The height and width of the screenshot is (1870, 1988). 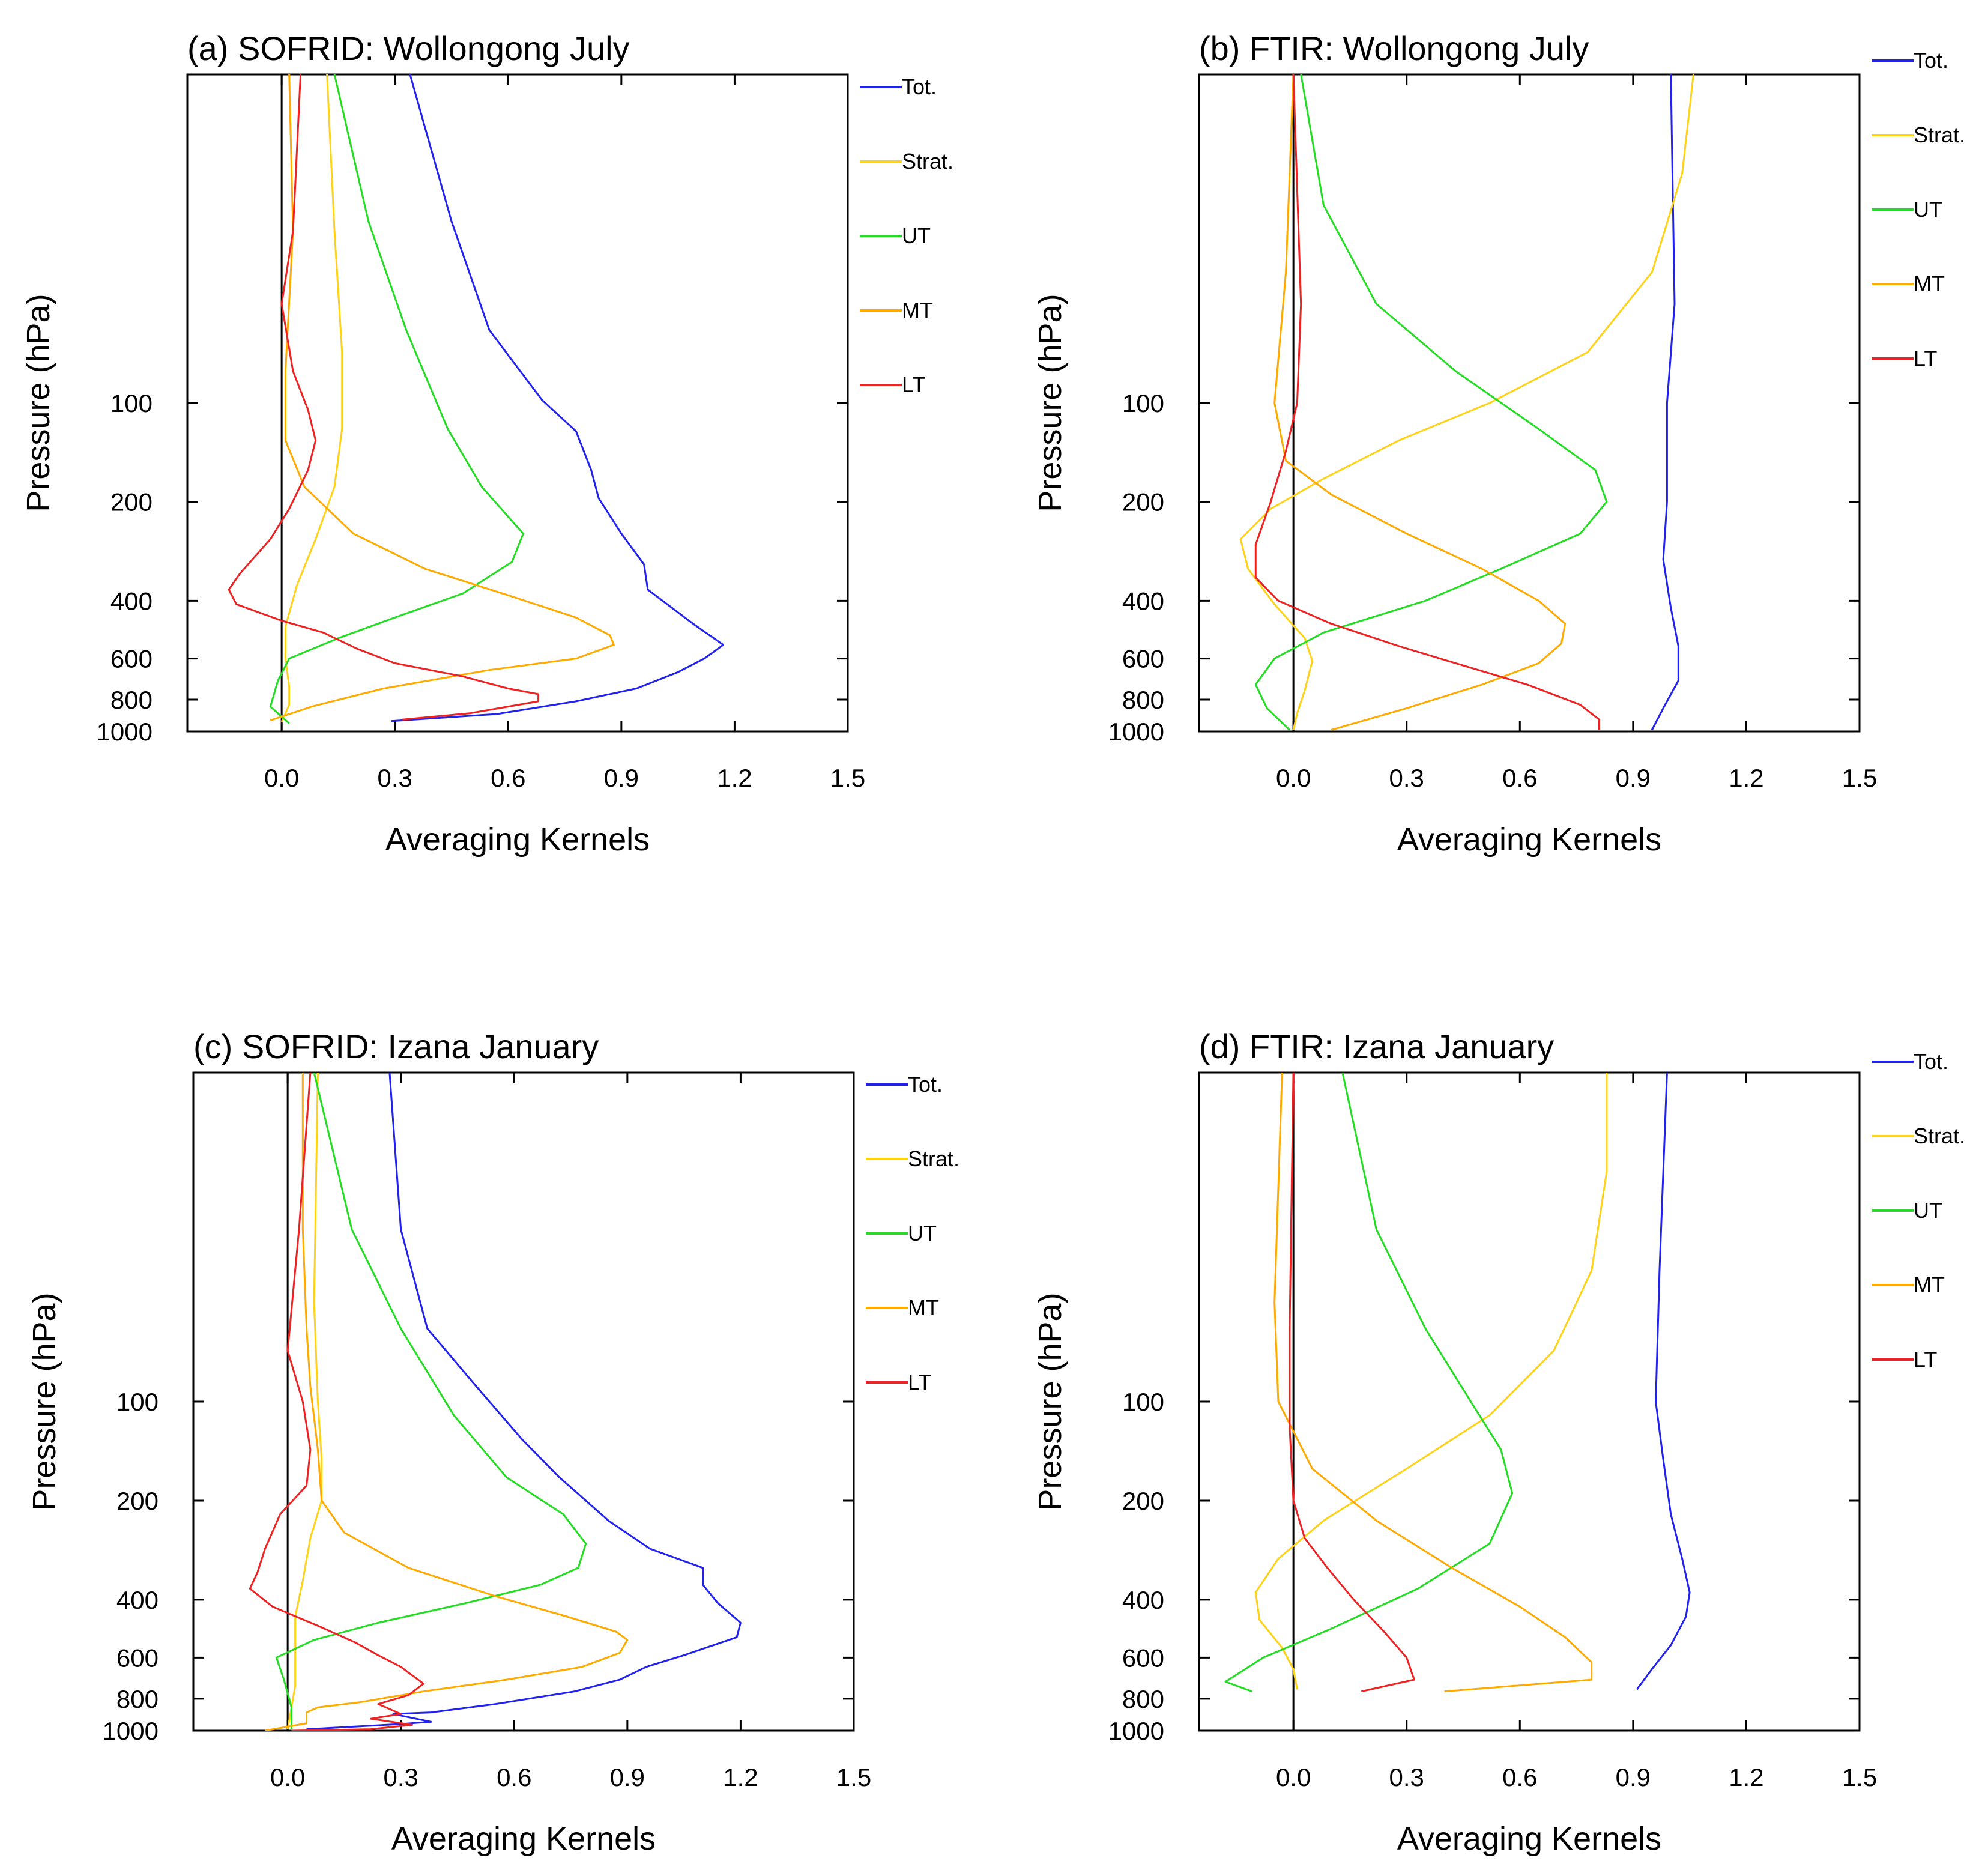 What do you see at coordinates (408, 48) in the screenshot?
I see `panel-title: (a) SOFRID: Wollongong July` at bounding box center [408, 48].